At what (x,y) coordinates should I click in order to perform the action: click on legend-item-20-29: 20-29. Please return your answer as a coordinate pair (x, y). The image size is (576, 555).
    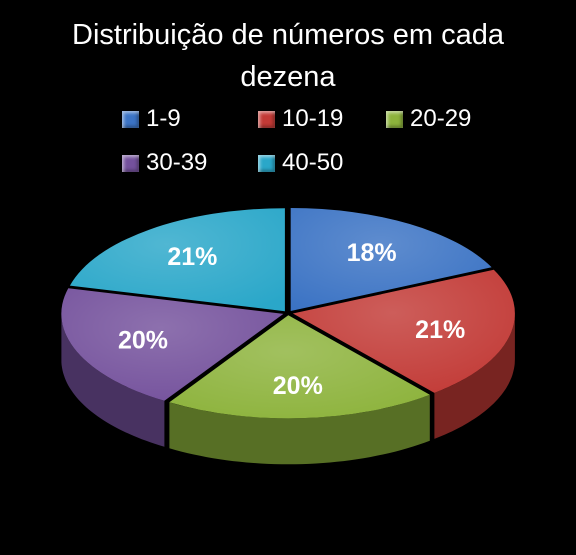
    Looking at the image, I should click on (428, 119).